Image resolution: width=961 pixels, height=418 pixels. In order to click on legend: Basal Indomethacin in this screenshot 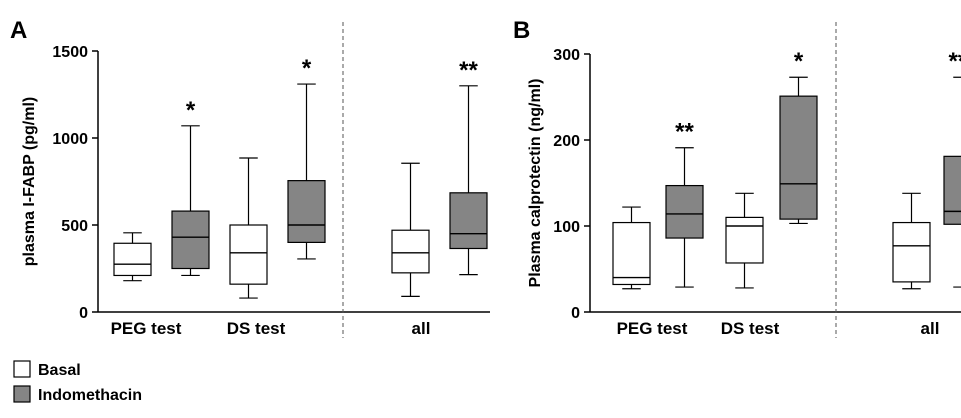, I will do `click(77, 382)`.